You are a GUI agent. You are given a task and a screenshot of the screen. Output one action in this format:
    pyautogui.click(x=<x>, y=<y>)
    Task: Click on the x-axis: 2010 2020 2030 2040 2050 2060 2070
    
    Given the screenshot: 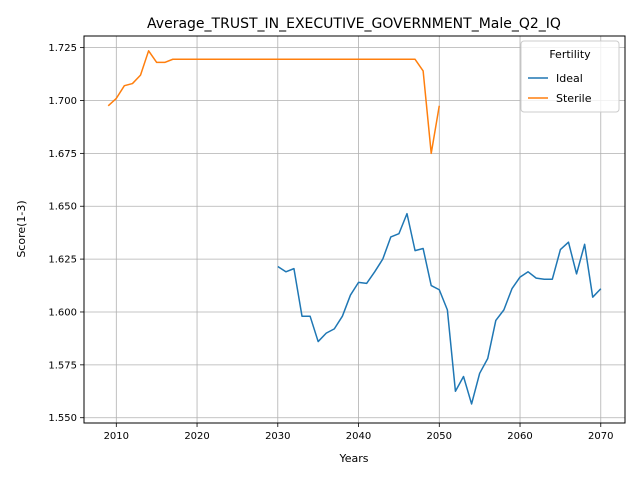 What is the action you would take?
    pyautogui.click(x=359, y=432)
    